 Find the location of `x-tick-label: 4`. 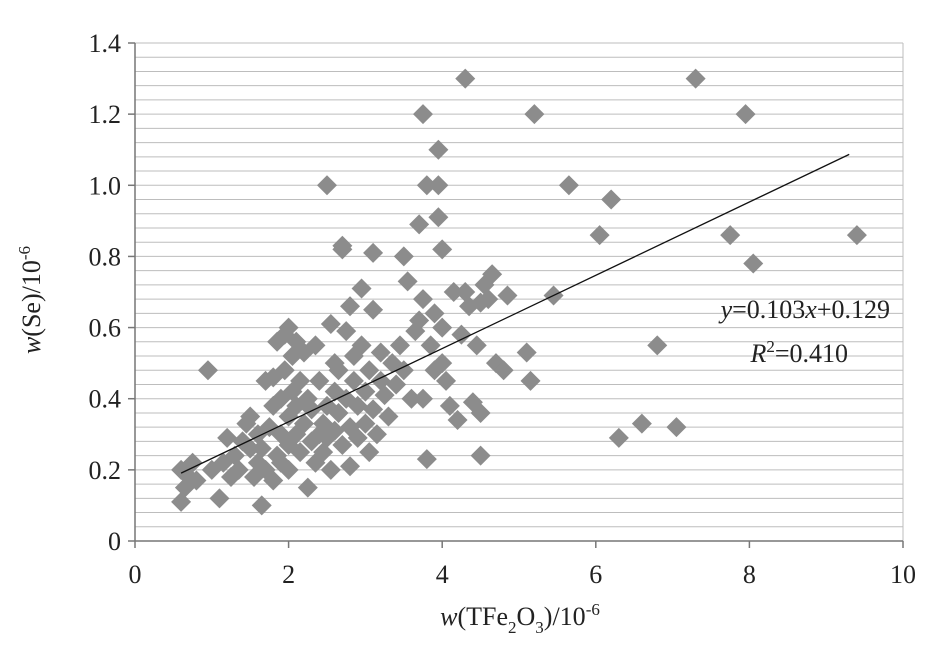

x-tick-label: 4 is located at coordinates (442, 574).